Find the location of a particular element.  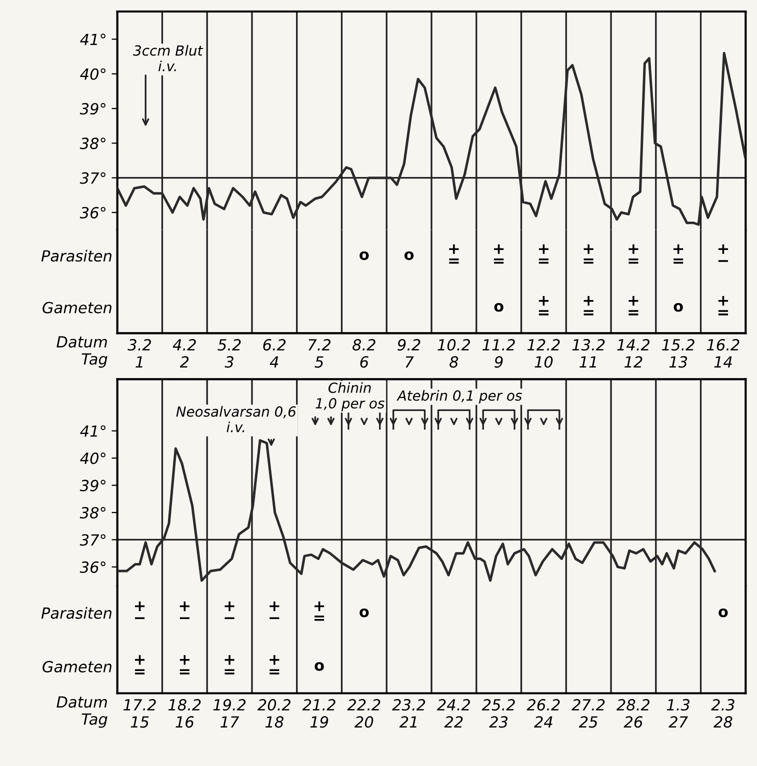

x-tick-label: 22.2 20 is located at coordinates (363, 713).